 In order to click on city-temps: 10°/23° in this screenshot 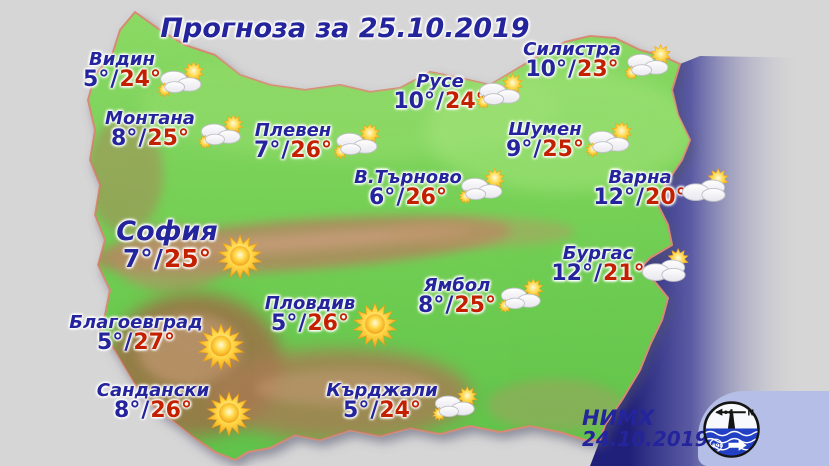, I will do `click(572, 70)`.